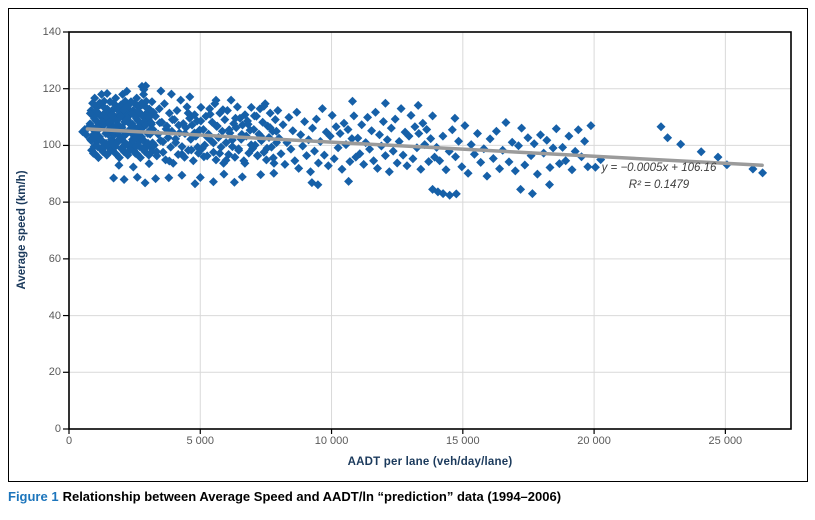 The height and width of the screenshot is (520, 815). I want to click on y-tick-label: 20, so click(54, 372).